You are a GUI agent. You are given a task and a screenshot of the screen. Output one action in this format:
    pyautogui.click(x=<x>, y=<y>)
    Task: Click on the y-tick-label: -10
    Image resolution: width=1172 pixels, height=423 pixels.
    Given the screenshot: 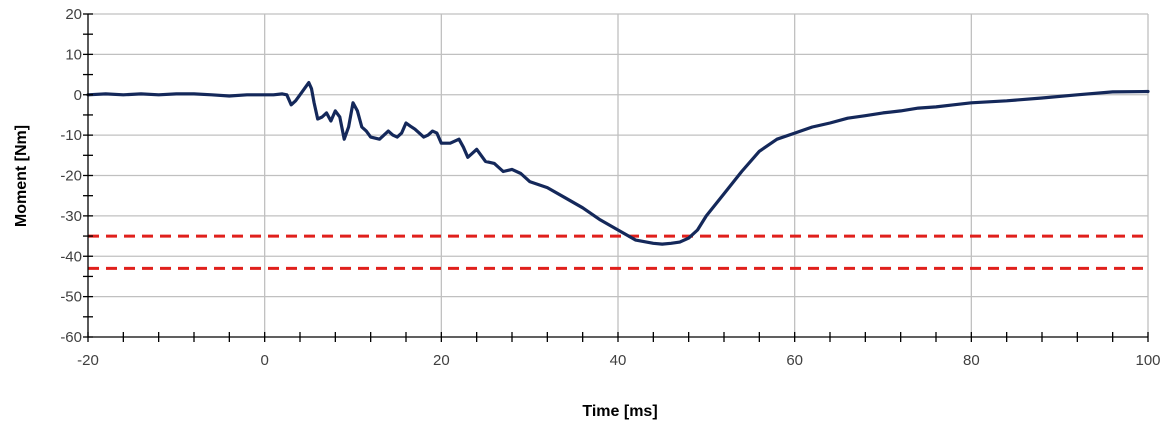 What is the action you would take?
    pyautogui.click(x=71, y=135)
    